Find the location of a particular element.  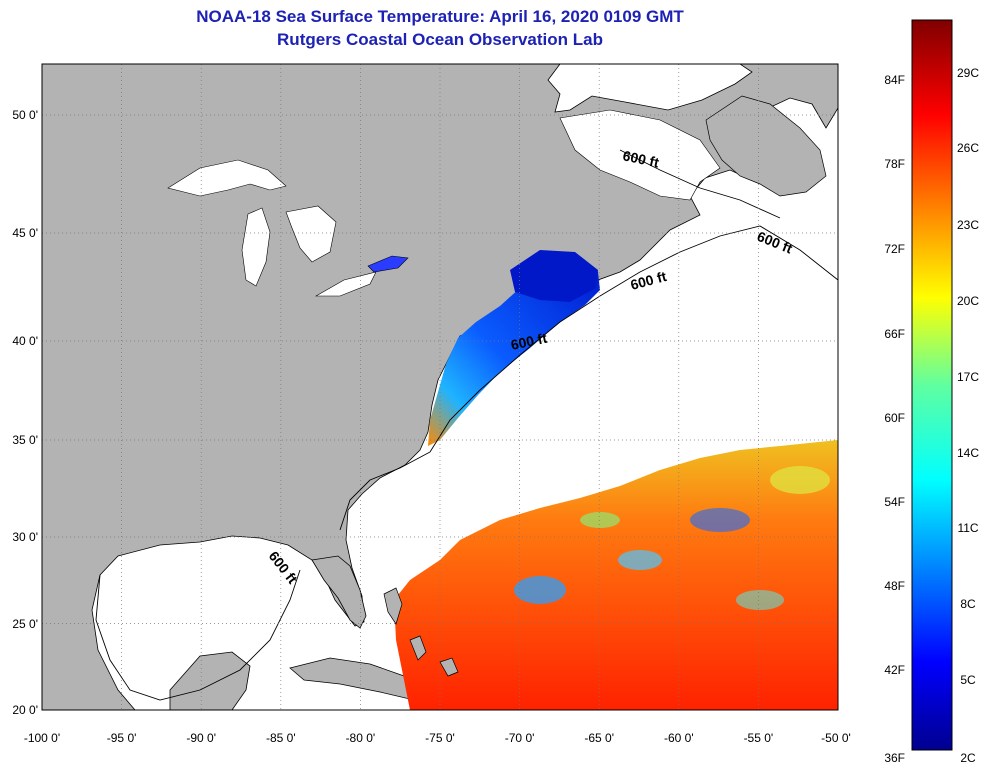

colorbar-f-label: 54F is located at coordinates (894, 502).